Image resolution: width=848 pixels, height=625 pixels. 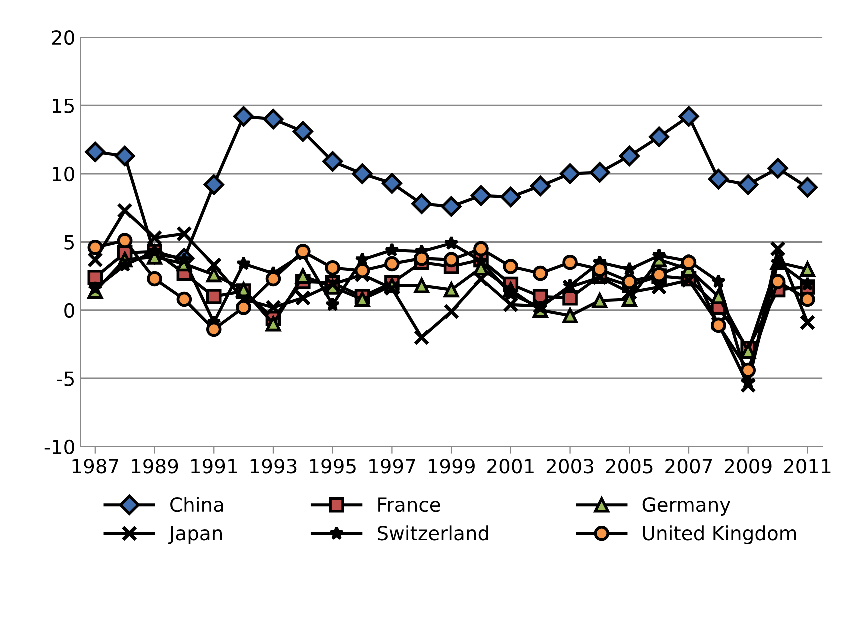 What do you see at coordinates (333, 466) in the screenshot?
I see `x-tick-label: 1995` at bounding box center [333, 466].